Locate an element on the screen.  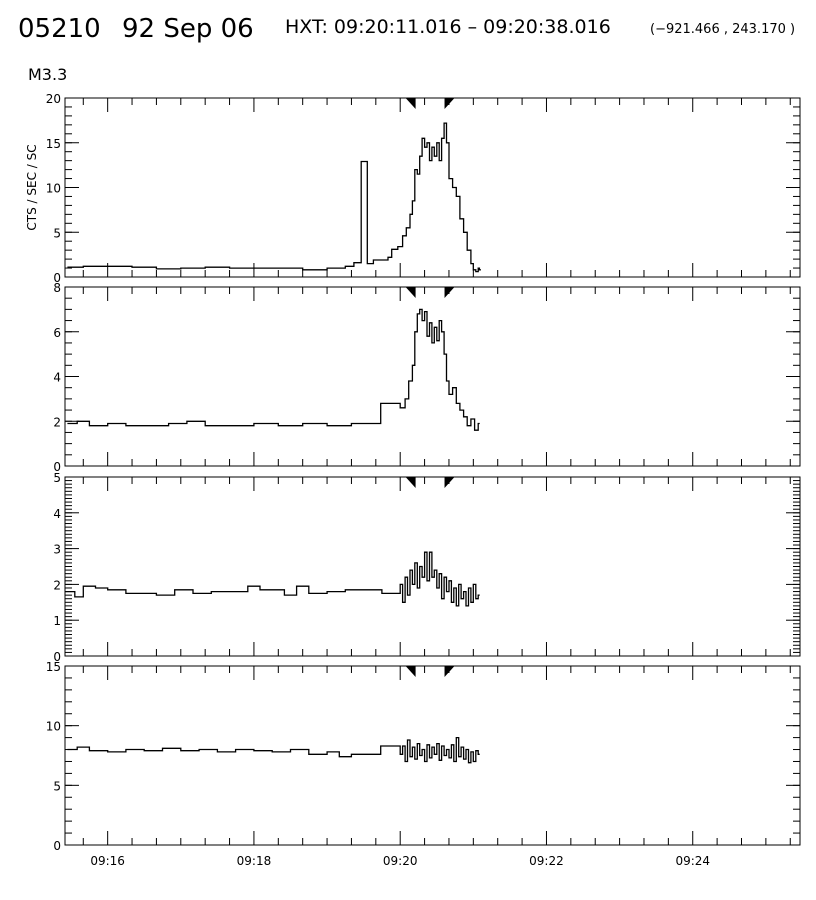
y-tick-label: 6 is located at coordinates (57, 333).